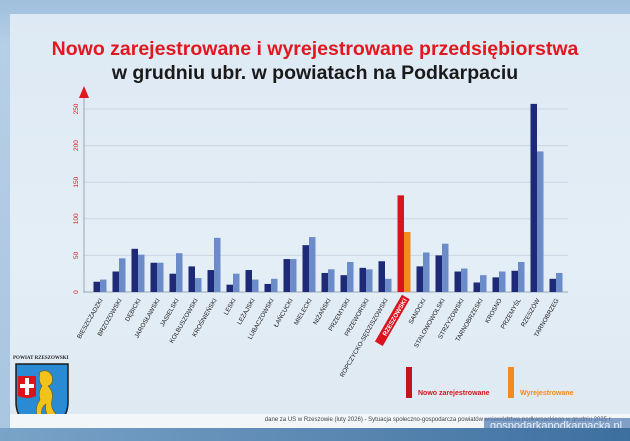 The width and height of the screenshot is (630, 441). Describe the element at coordinates (315, 434) in the screenshot. I see `bottom-bar` at that location.